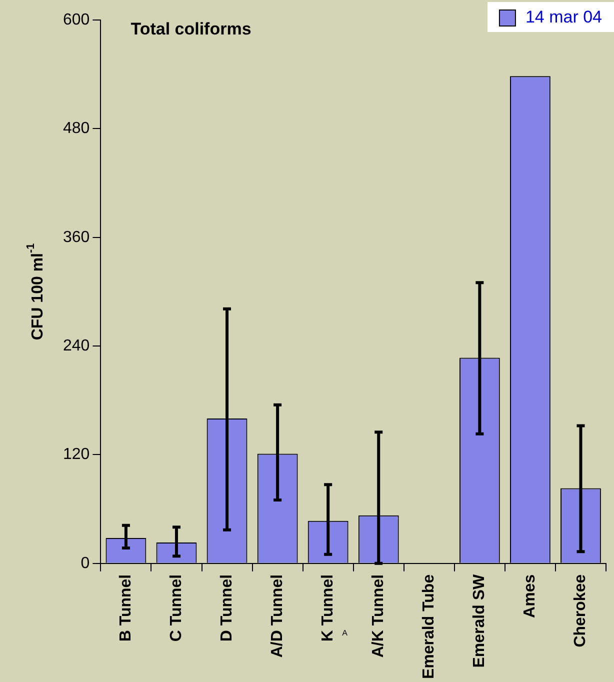 This screenshot has height=682, width=614. I want to click on x-tick-label: A/K Tunnel, so click(379, 616).